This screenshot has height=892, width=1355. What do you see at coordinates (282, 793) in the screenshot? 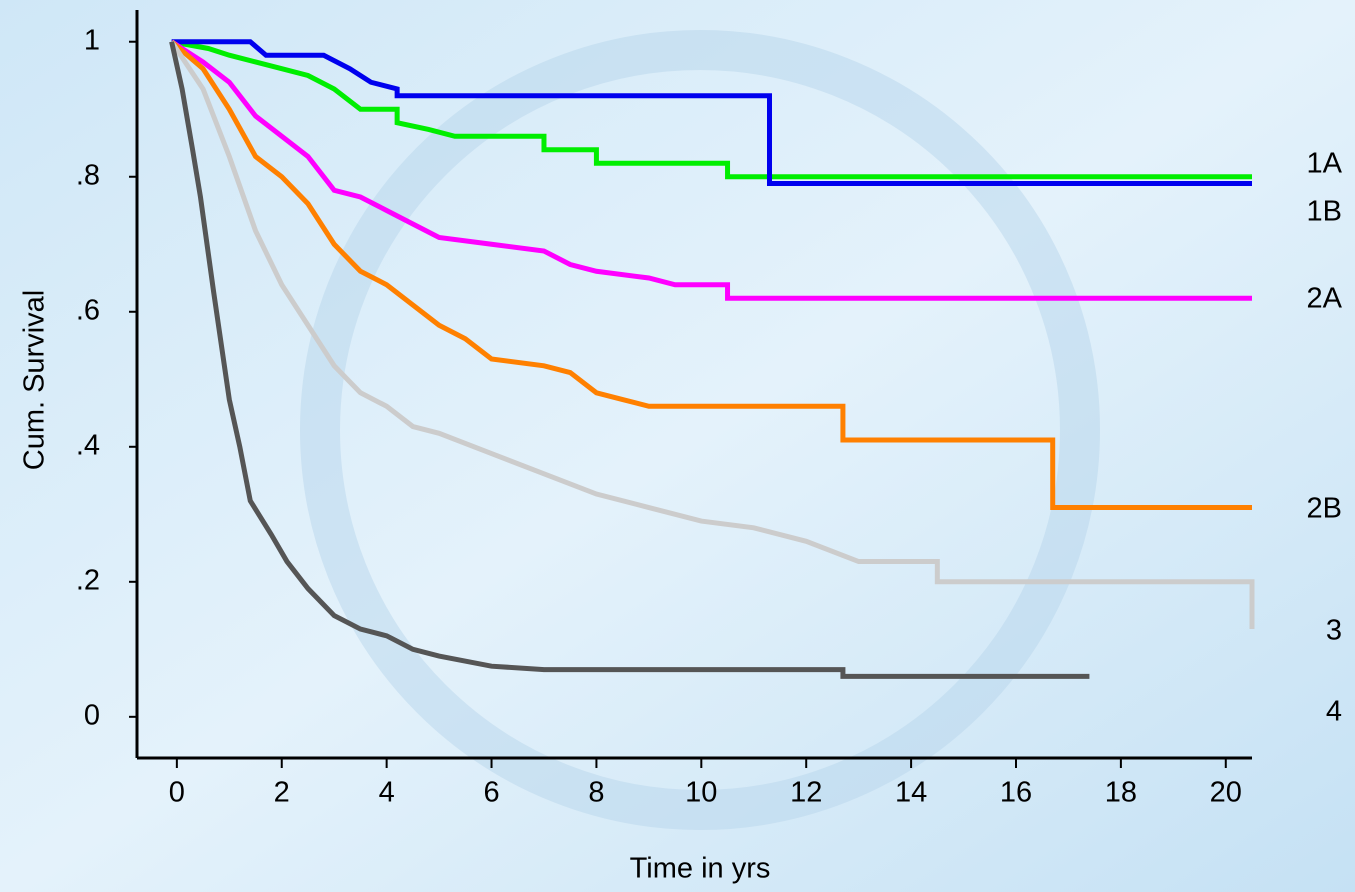
I see `x-tick-label: 2` at bounding box center [282, 793].